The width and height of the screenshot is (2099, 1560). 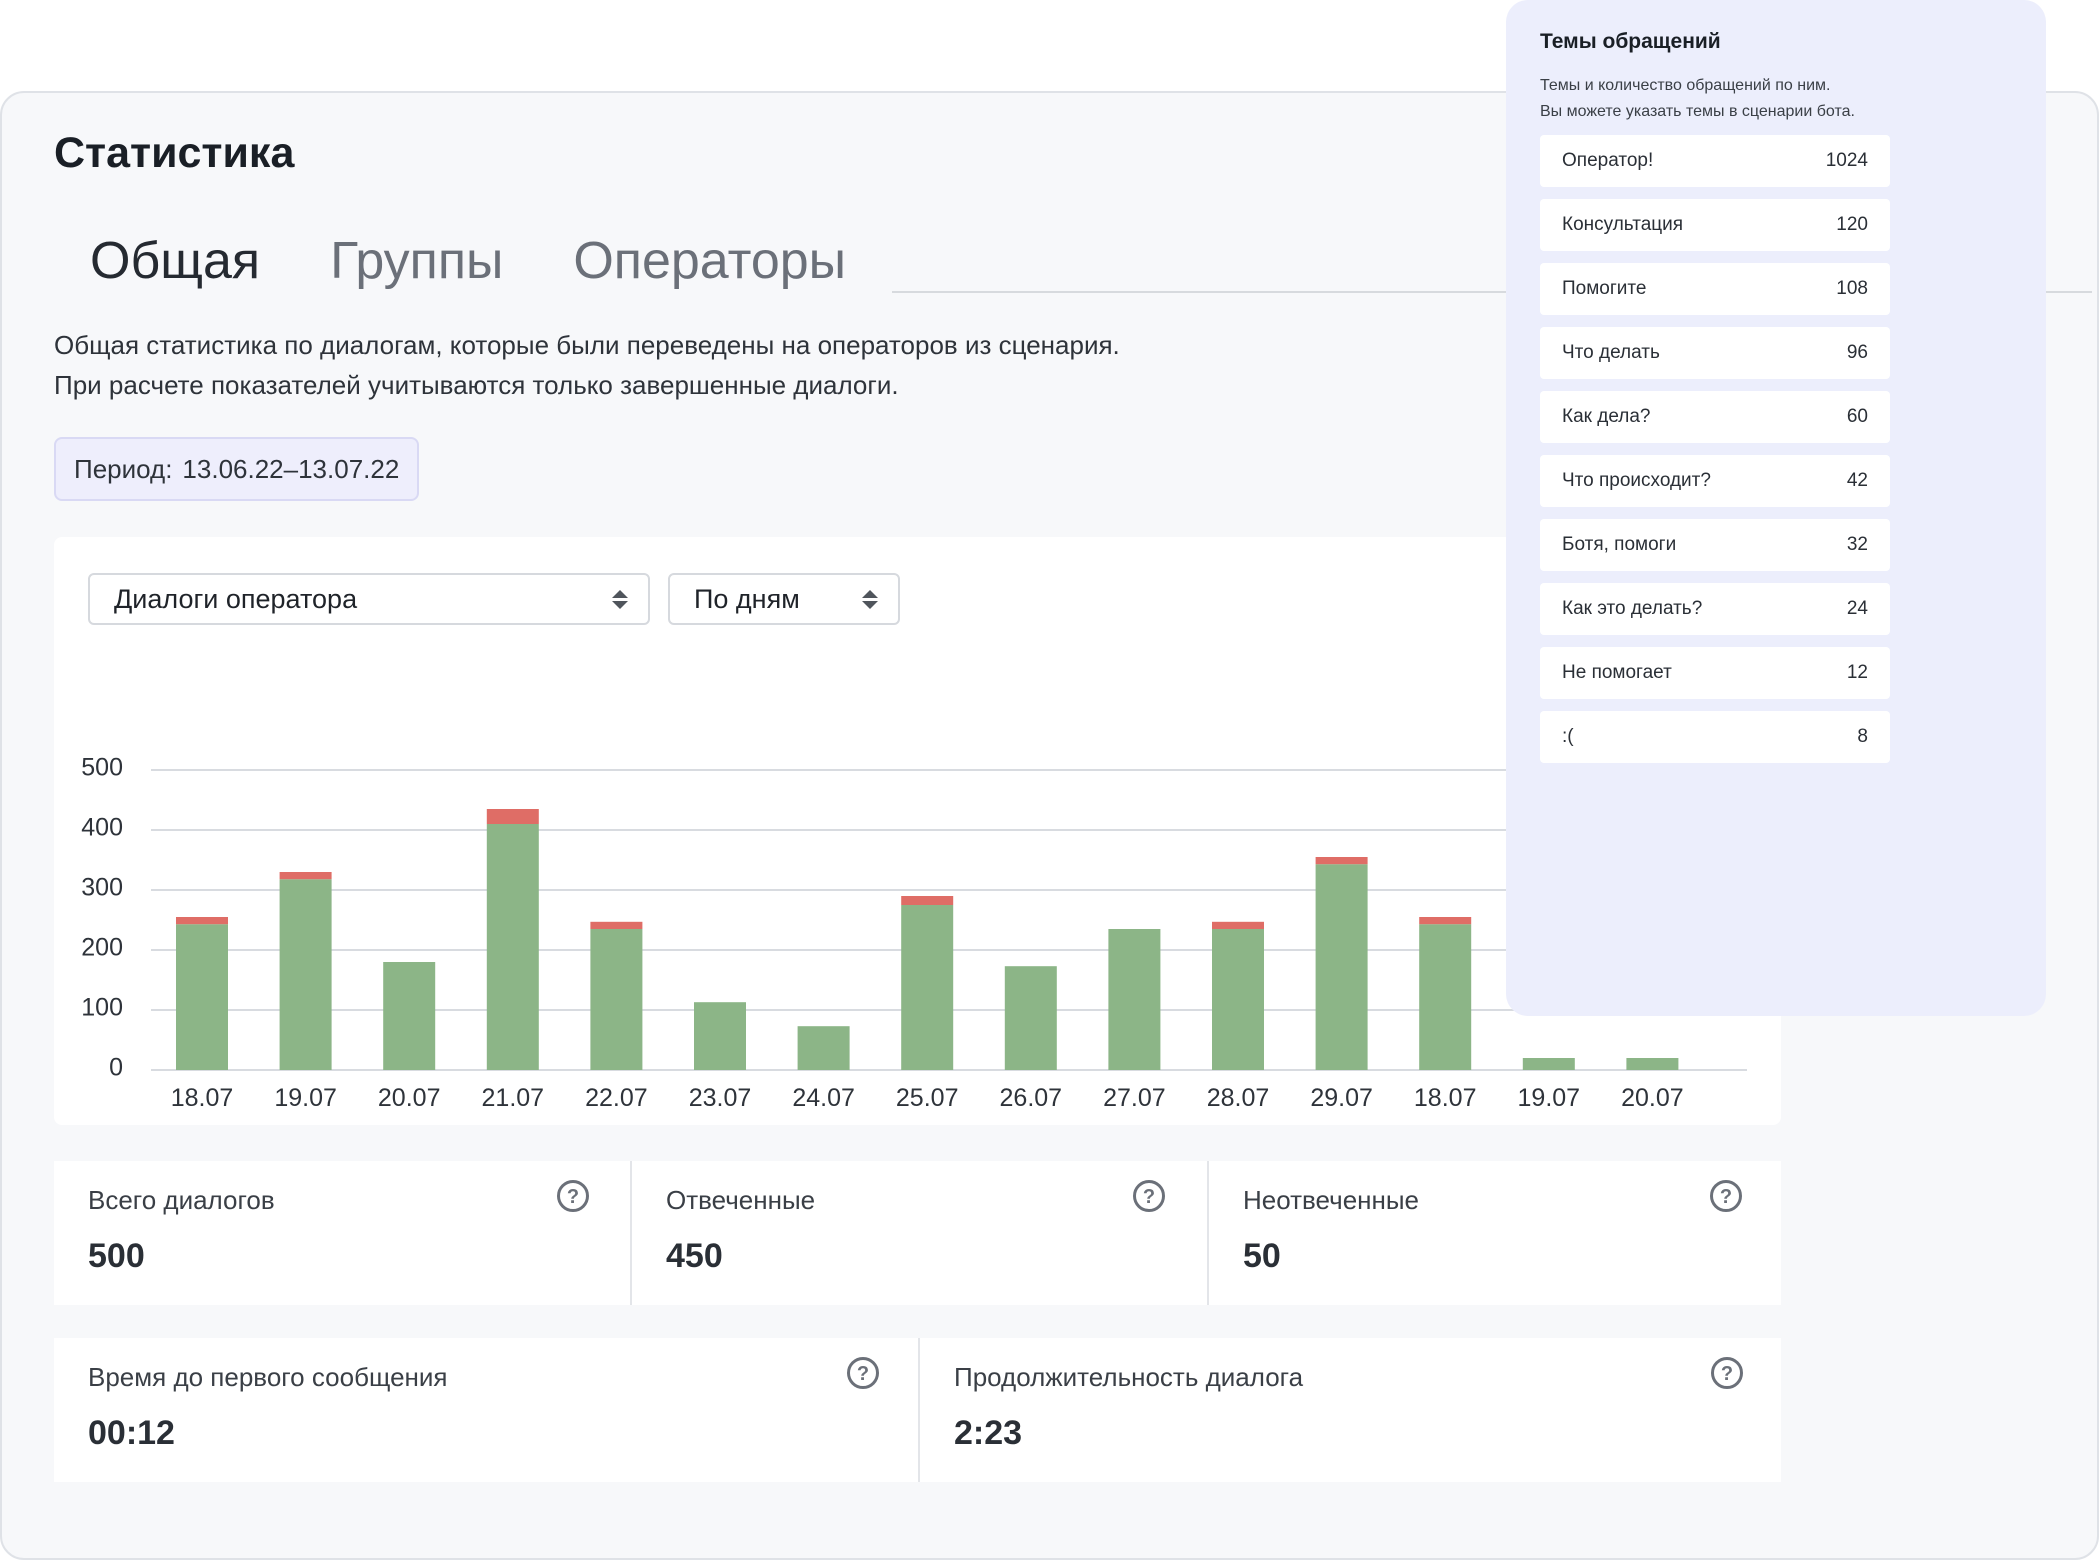 I want to click on topic-name: Как это делать?, so click(x=1632, y=608).